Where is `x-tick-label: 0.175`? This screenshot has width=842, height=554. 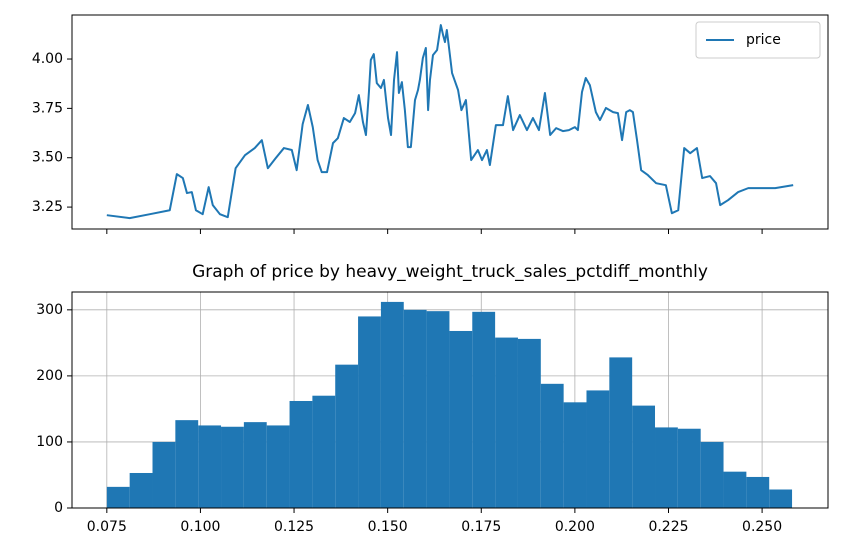 x-tick-label: 0.175 is located at coordinates (481, 527).